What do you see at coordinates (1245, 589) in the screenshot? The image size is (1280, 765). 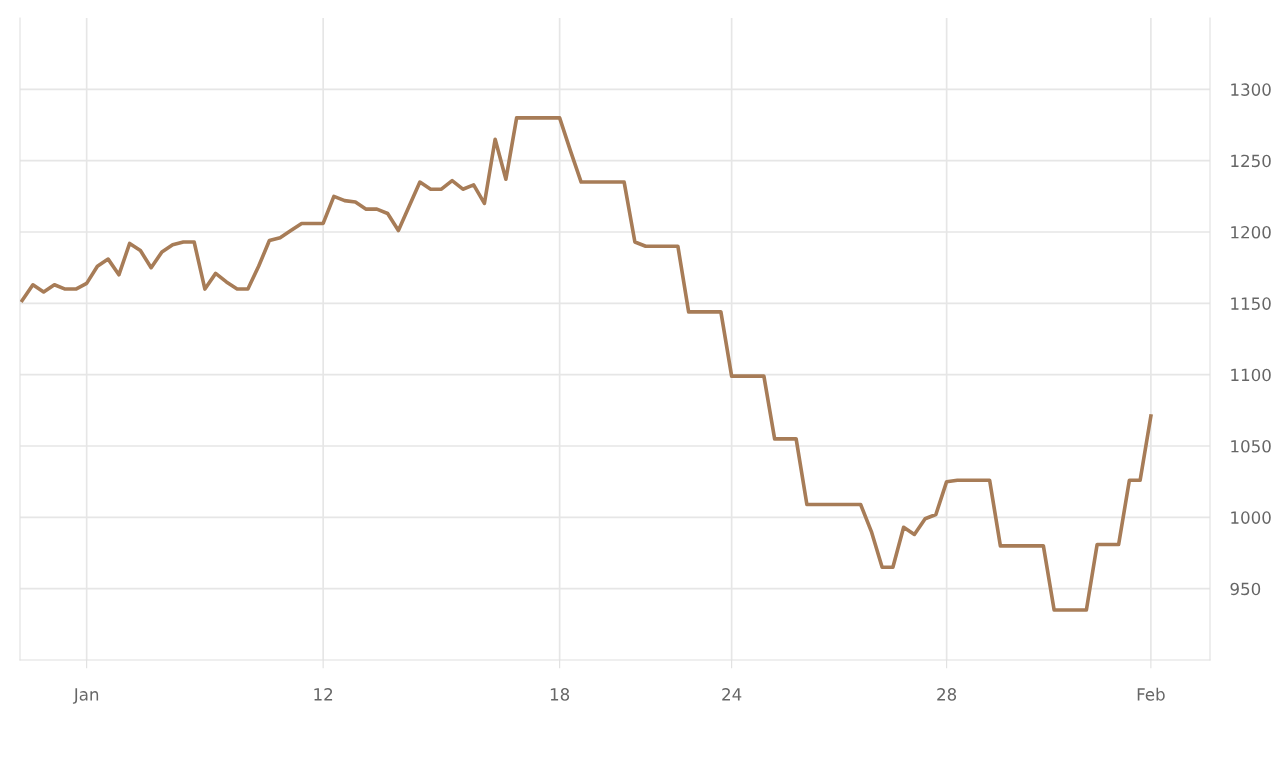 I see `y-tick-label: 950` at bounding box center [1245, 589].